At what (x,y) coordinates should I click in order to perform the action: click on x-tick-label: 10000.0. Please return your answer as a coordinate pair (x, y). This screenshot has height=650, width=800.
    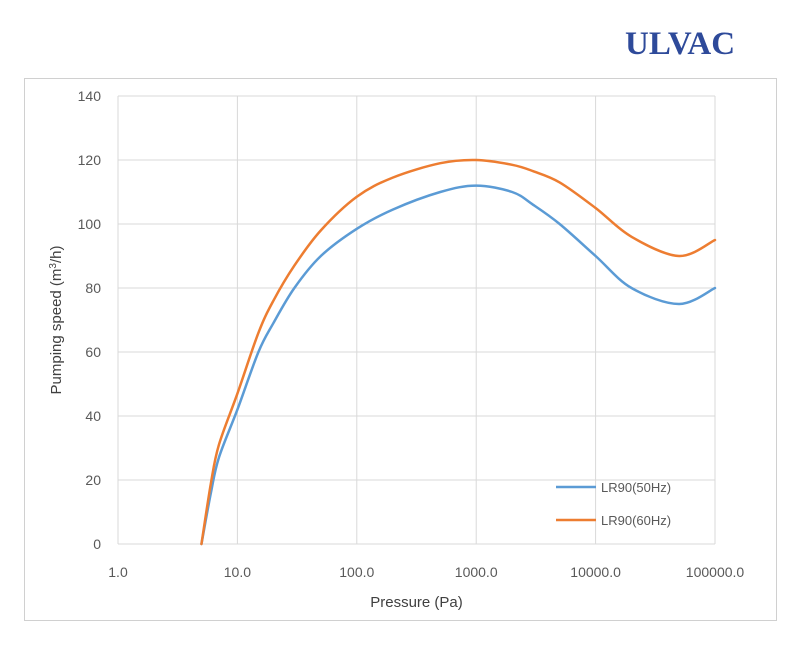
    Looking at the image, I should click on (595, 572).